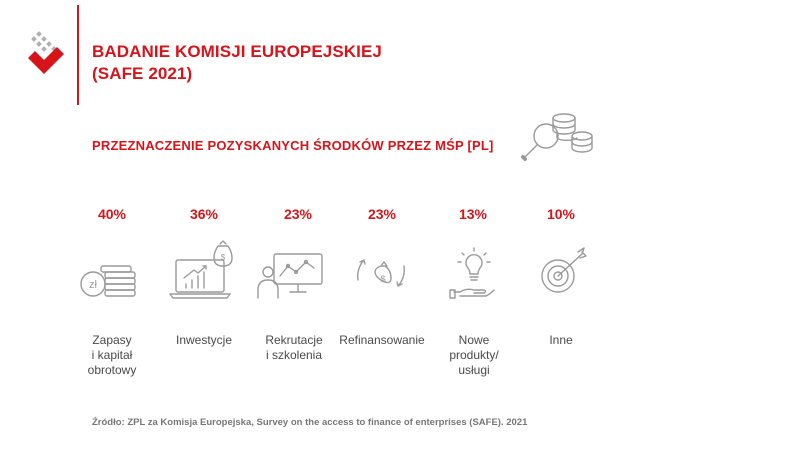 The width and height of the screenshot is (800, 450). What do you see at coordinates (237, 63) in the screenshot?
I see `page-title: BADANIE KOMISJI EUROPEJSKIEJ (SAFE 2021)` at bounding box center [237, 63].